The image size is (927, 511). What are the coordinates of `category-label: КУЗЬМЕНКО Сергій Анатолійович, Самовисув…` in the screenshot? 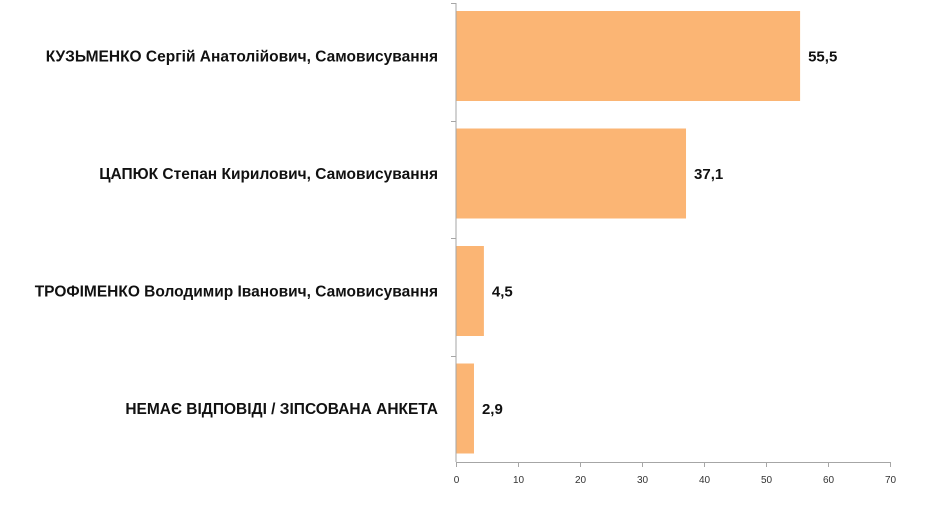 It's located at (242, 57).